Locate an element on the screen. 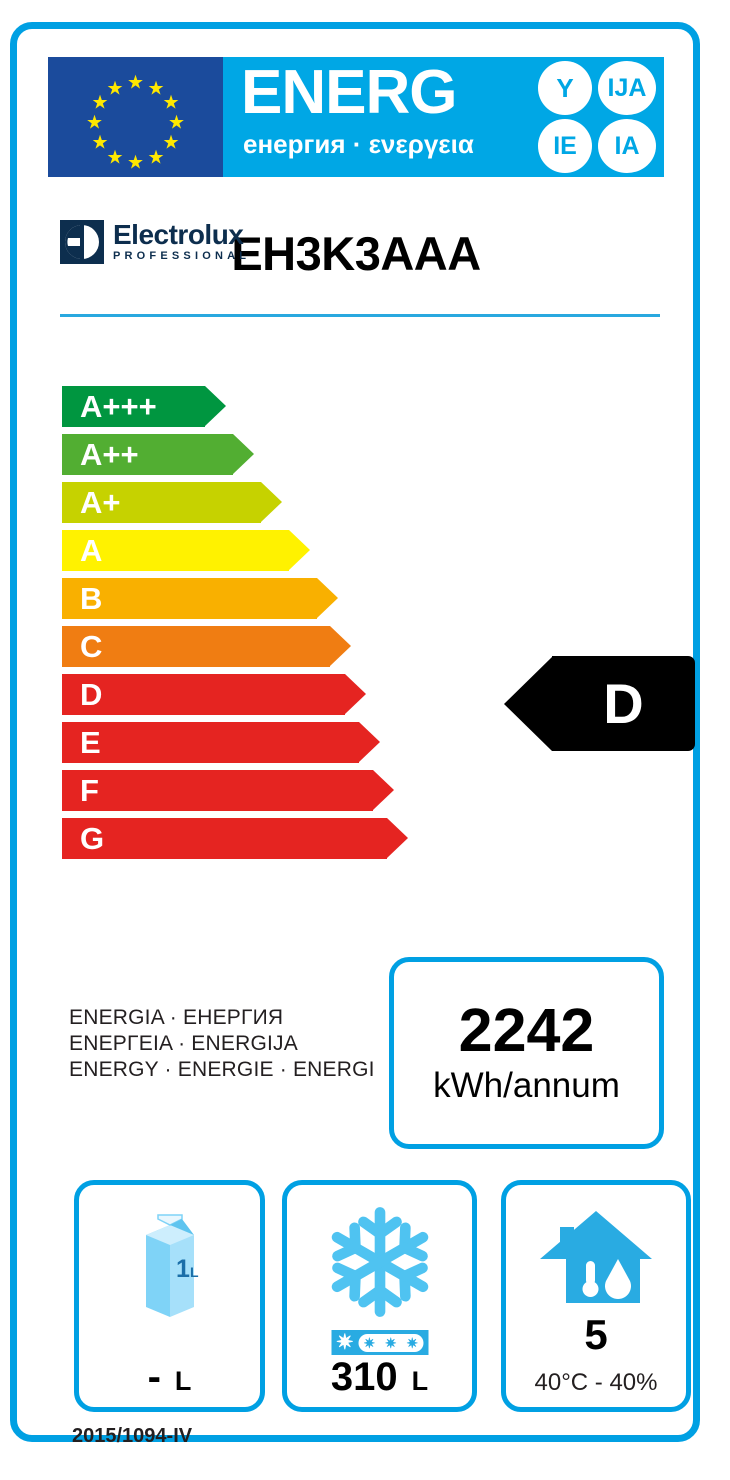  fresh-food-compartment-box: 1 L - L is located at coordinates (169, 1296).